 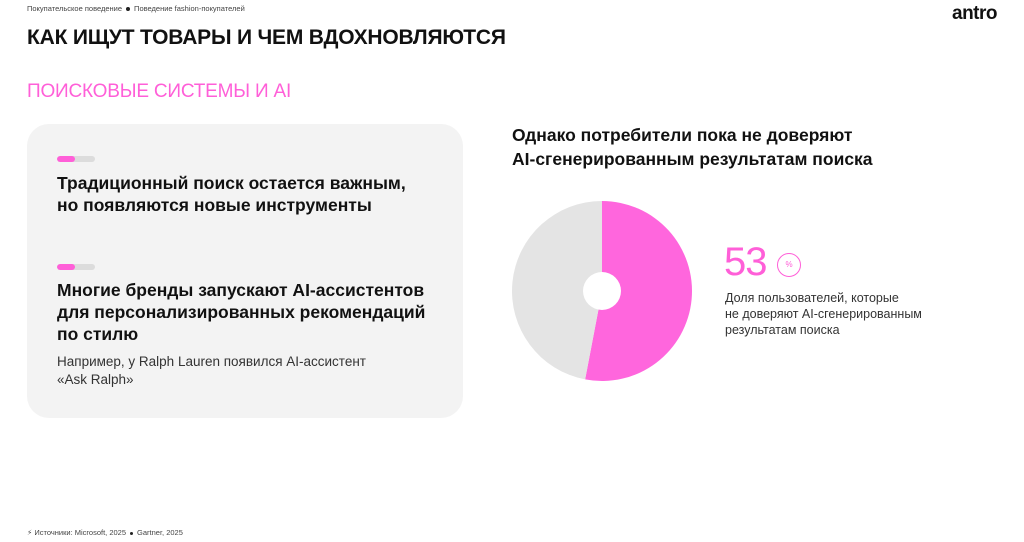 What do you see at coordinates (214, 205) in the screenshot?
I see `text-line: но появляются новые инструменты` at bounding box center [214, 205].